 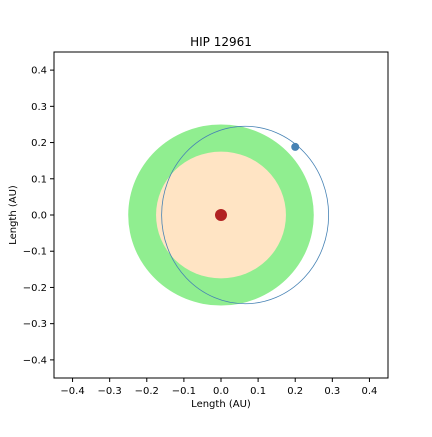 I want to click on x-axis-label: Length (AU), so click(x=221, y=404).